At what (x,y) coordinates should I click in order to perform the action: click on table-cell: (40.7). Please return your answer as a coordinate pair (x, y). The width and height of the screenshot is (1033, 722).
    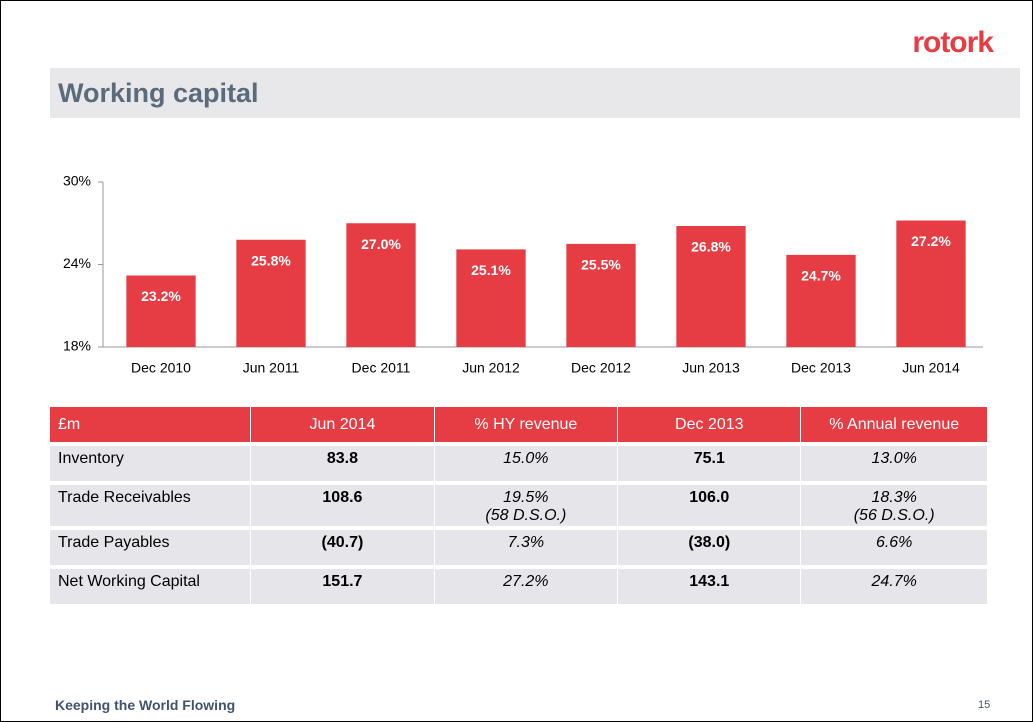
    Looking at the image, I should click on (343, 547).